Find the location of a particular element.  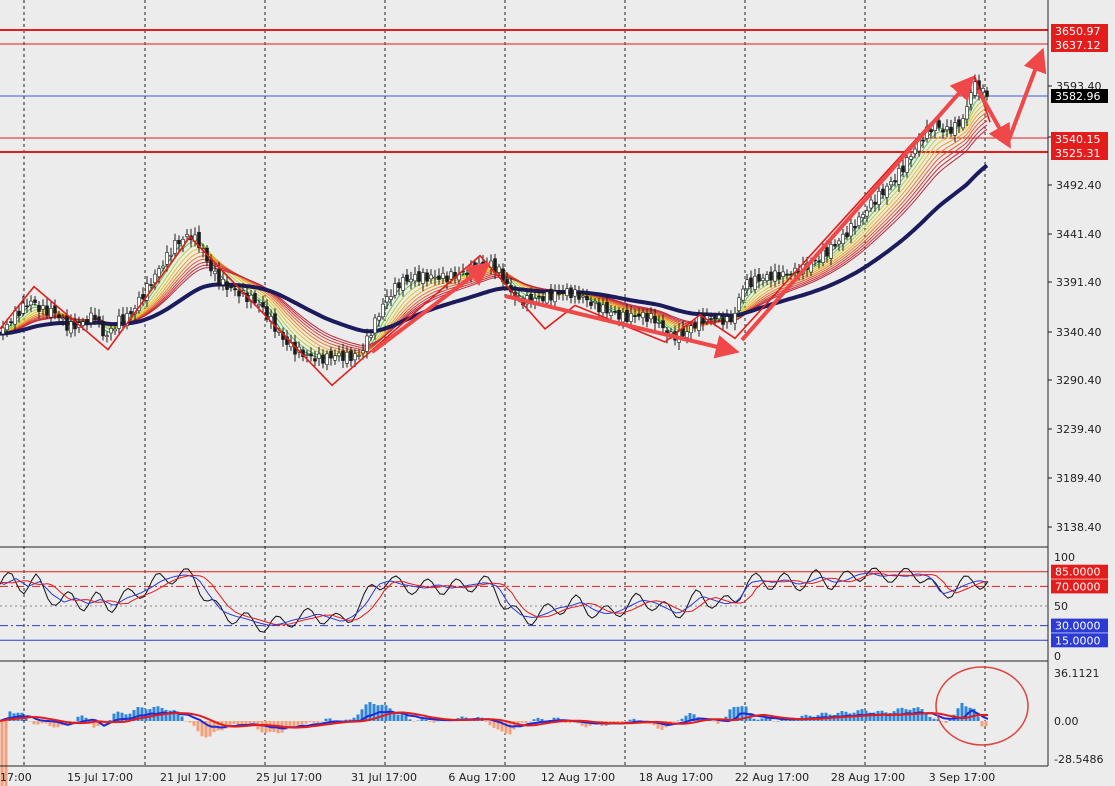

price-tag-support-2: 3525.31 is located at coordinates (1078, 153).